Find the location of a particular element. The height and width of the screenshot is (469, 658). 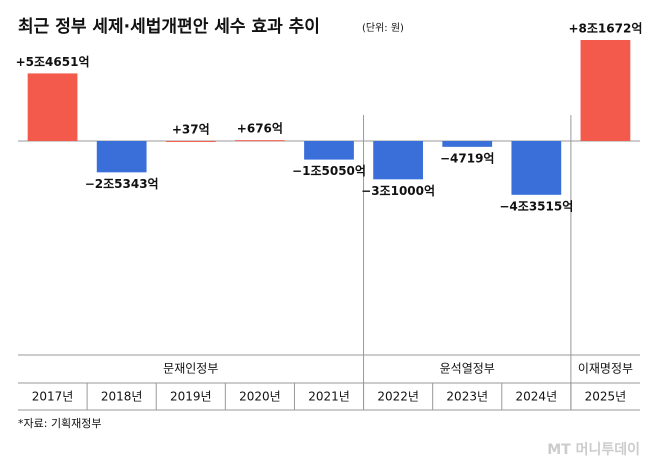

group-label: 윤석열정부 is located at coordinates (467, 369).